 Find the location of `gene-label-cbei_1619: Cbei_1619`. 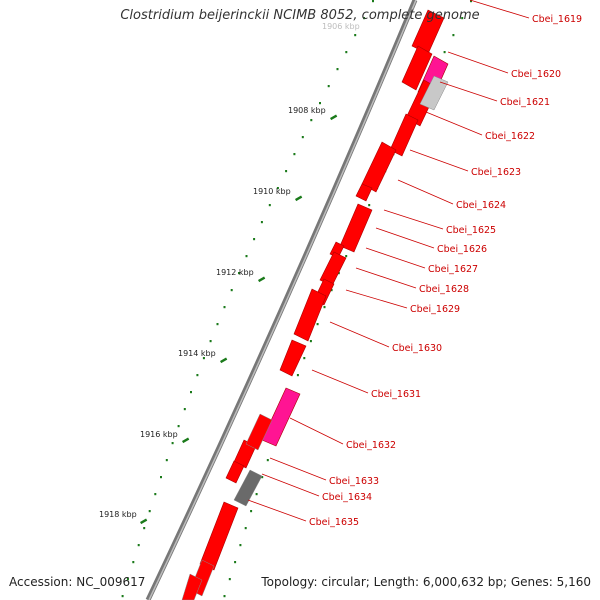

gene-label-cbei_1619: Cbei_1619 is located at coordinates (557, 19).